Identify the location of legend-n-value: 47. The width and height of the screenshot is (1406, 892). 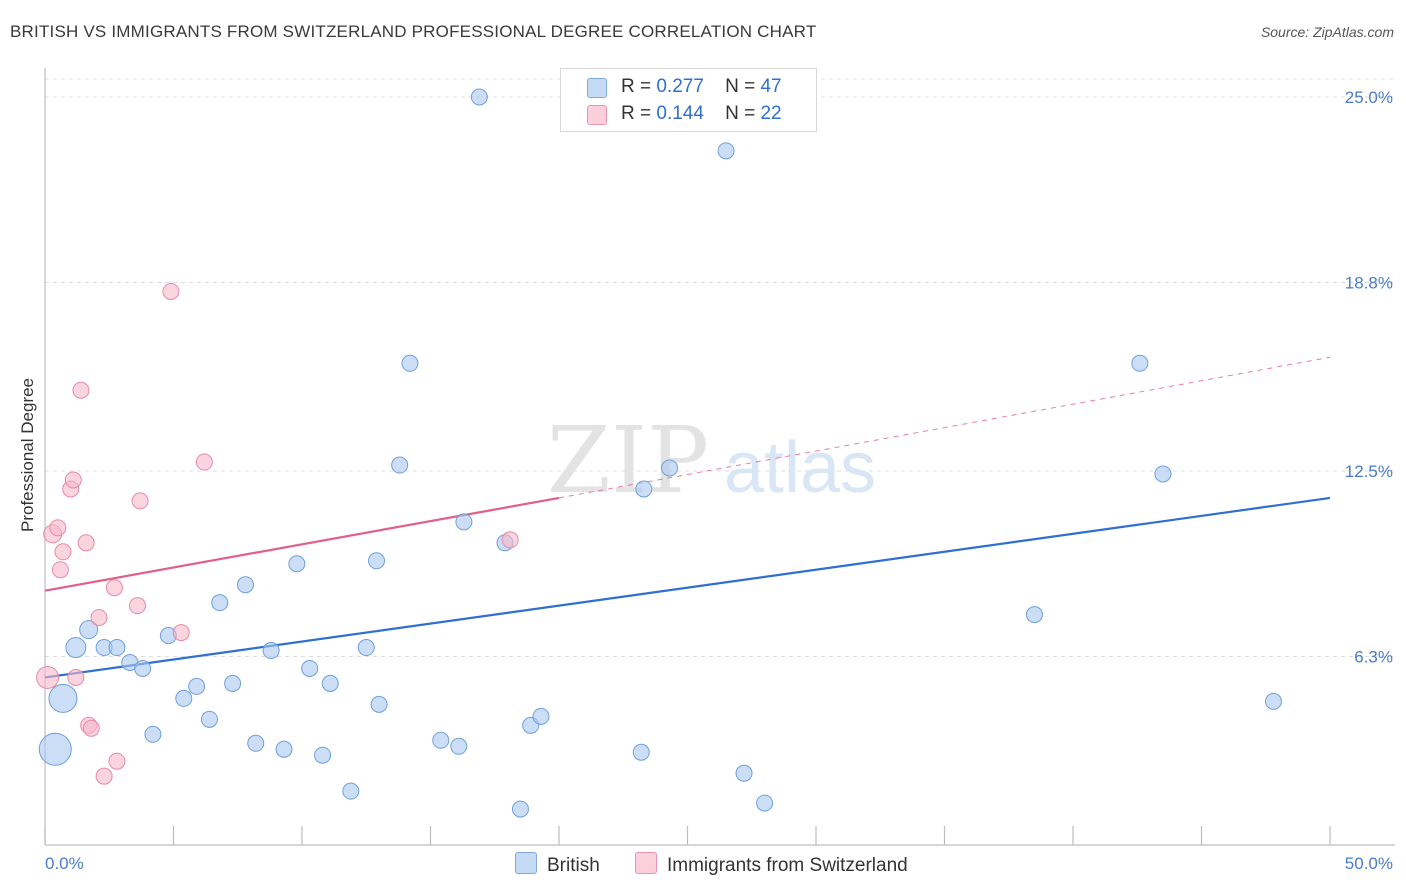
(771, 86).